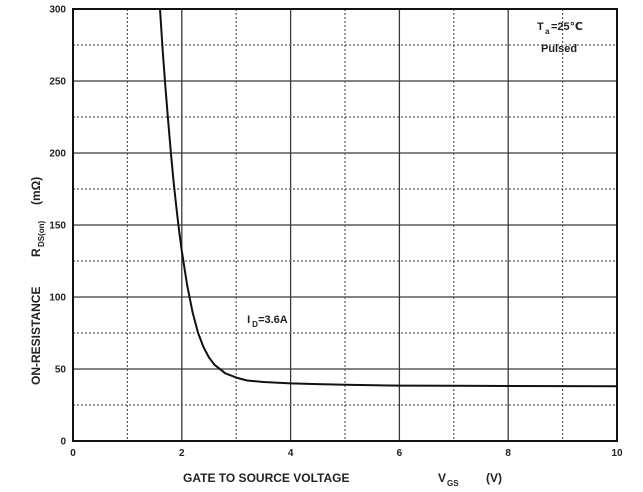 The width and height of the screenshot is (643, 492). Describe the element at coordinates (559, 49) in the screenshot. I see `mode-label: Pulsed` at that location.